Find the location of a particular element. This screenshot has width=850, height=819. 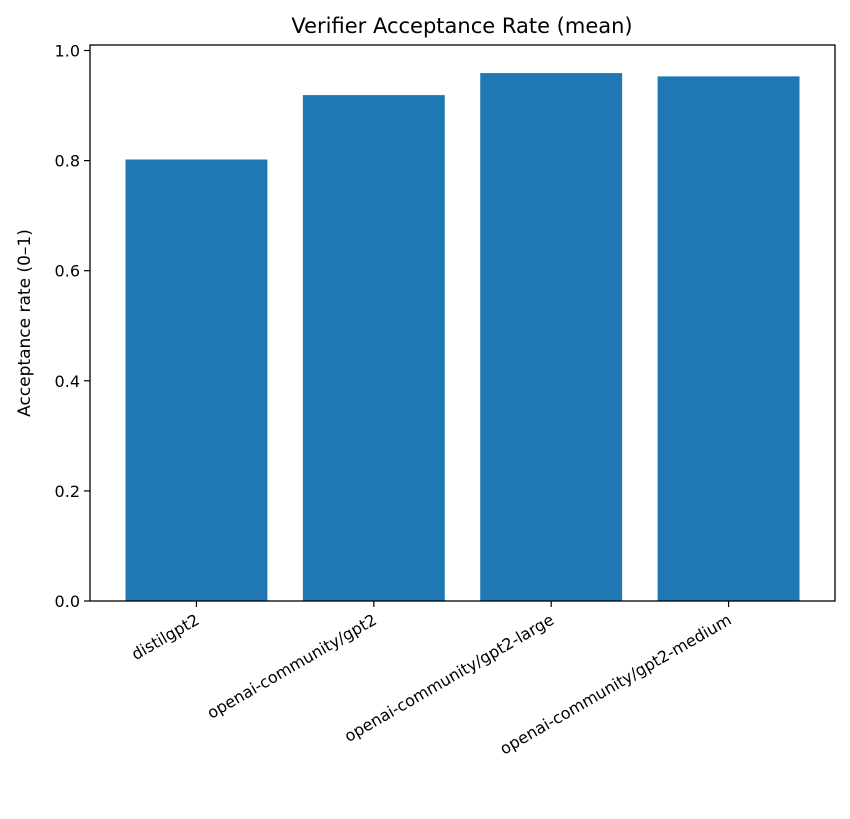

x-tick-label: distilgpt2 is located at coordinates (165, 637).